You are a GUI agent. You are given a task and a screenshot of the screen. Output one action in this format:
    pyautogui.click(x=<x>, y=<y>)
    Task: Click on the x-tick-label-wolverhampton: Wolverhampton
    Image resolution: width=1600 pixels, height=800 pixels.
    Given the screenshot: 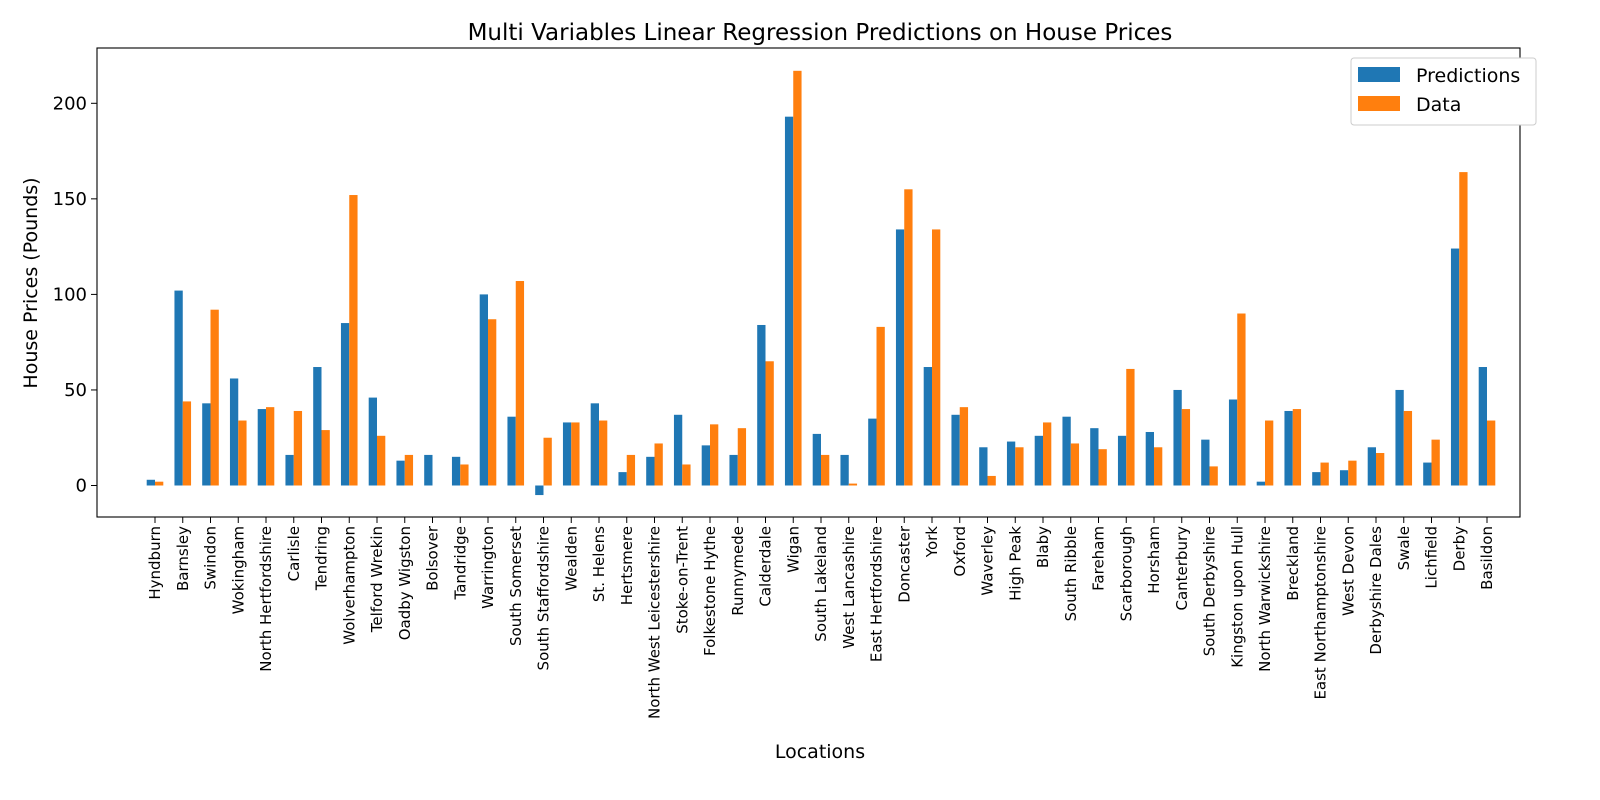 What is the action you would take?
    pyautogui.click(x=349, y=585)
    